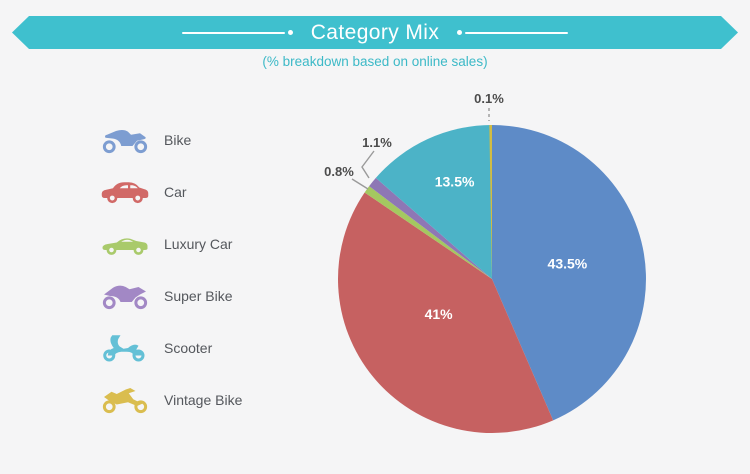 This screenshot has height=474, width=750. Describe the element at coordinates (377, 142) in the screenshot. I see `pie-label-super-bike: 1.1%` at that location.